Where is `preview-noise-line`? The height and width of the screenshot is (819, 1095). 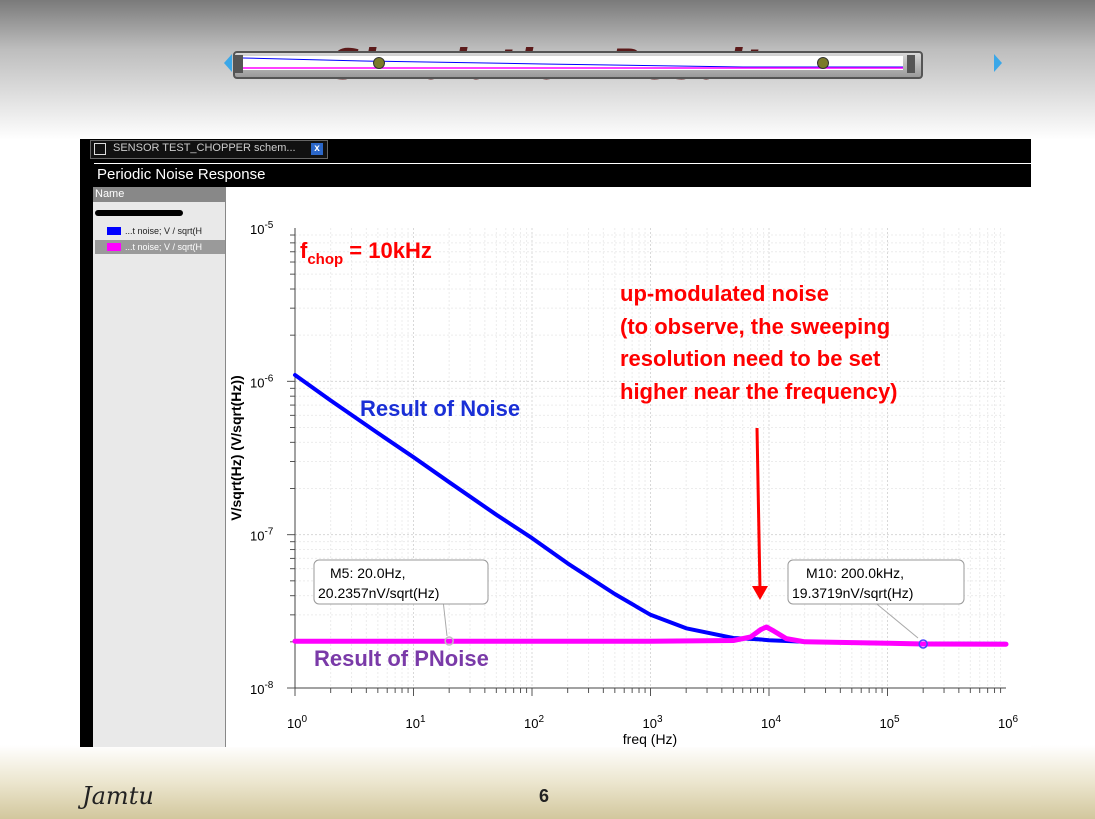
preview-noise-line is located at coordinates (572, 62).